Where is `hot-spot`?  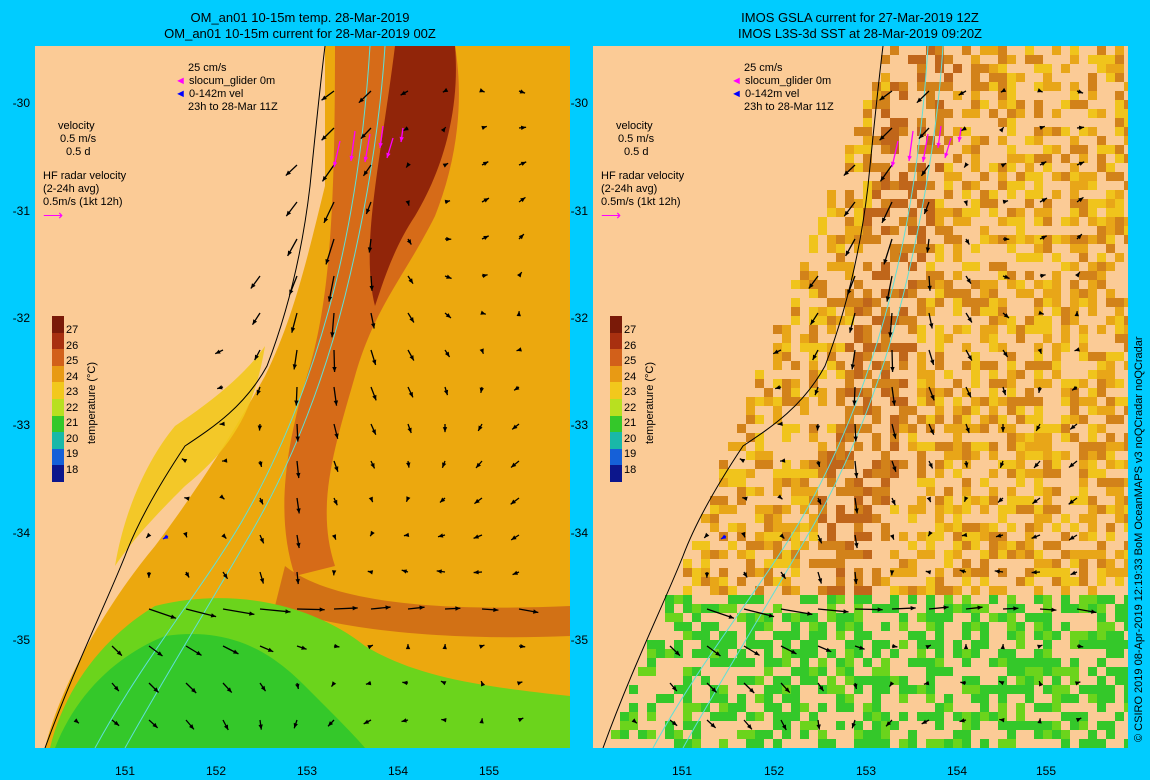 hot-spot is located at coordinates (412, 176).